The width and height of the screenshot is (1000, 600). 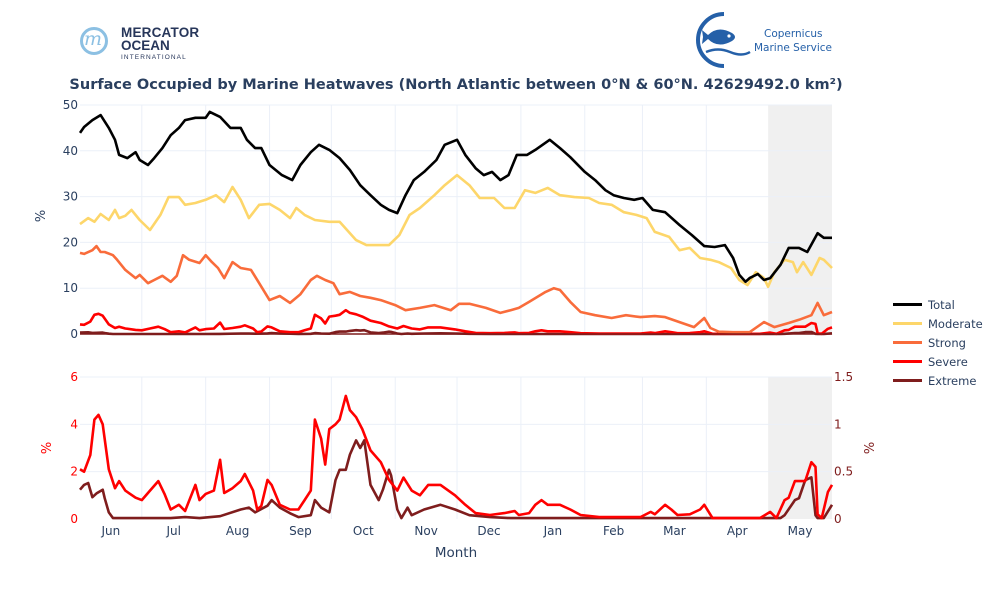 I want to click on bottom-right-ytick-label: 1, so click(x=838, y=424).